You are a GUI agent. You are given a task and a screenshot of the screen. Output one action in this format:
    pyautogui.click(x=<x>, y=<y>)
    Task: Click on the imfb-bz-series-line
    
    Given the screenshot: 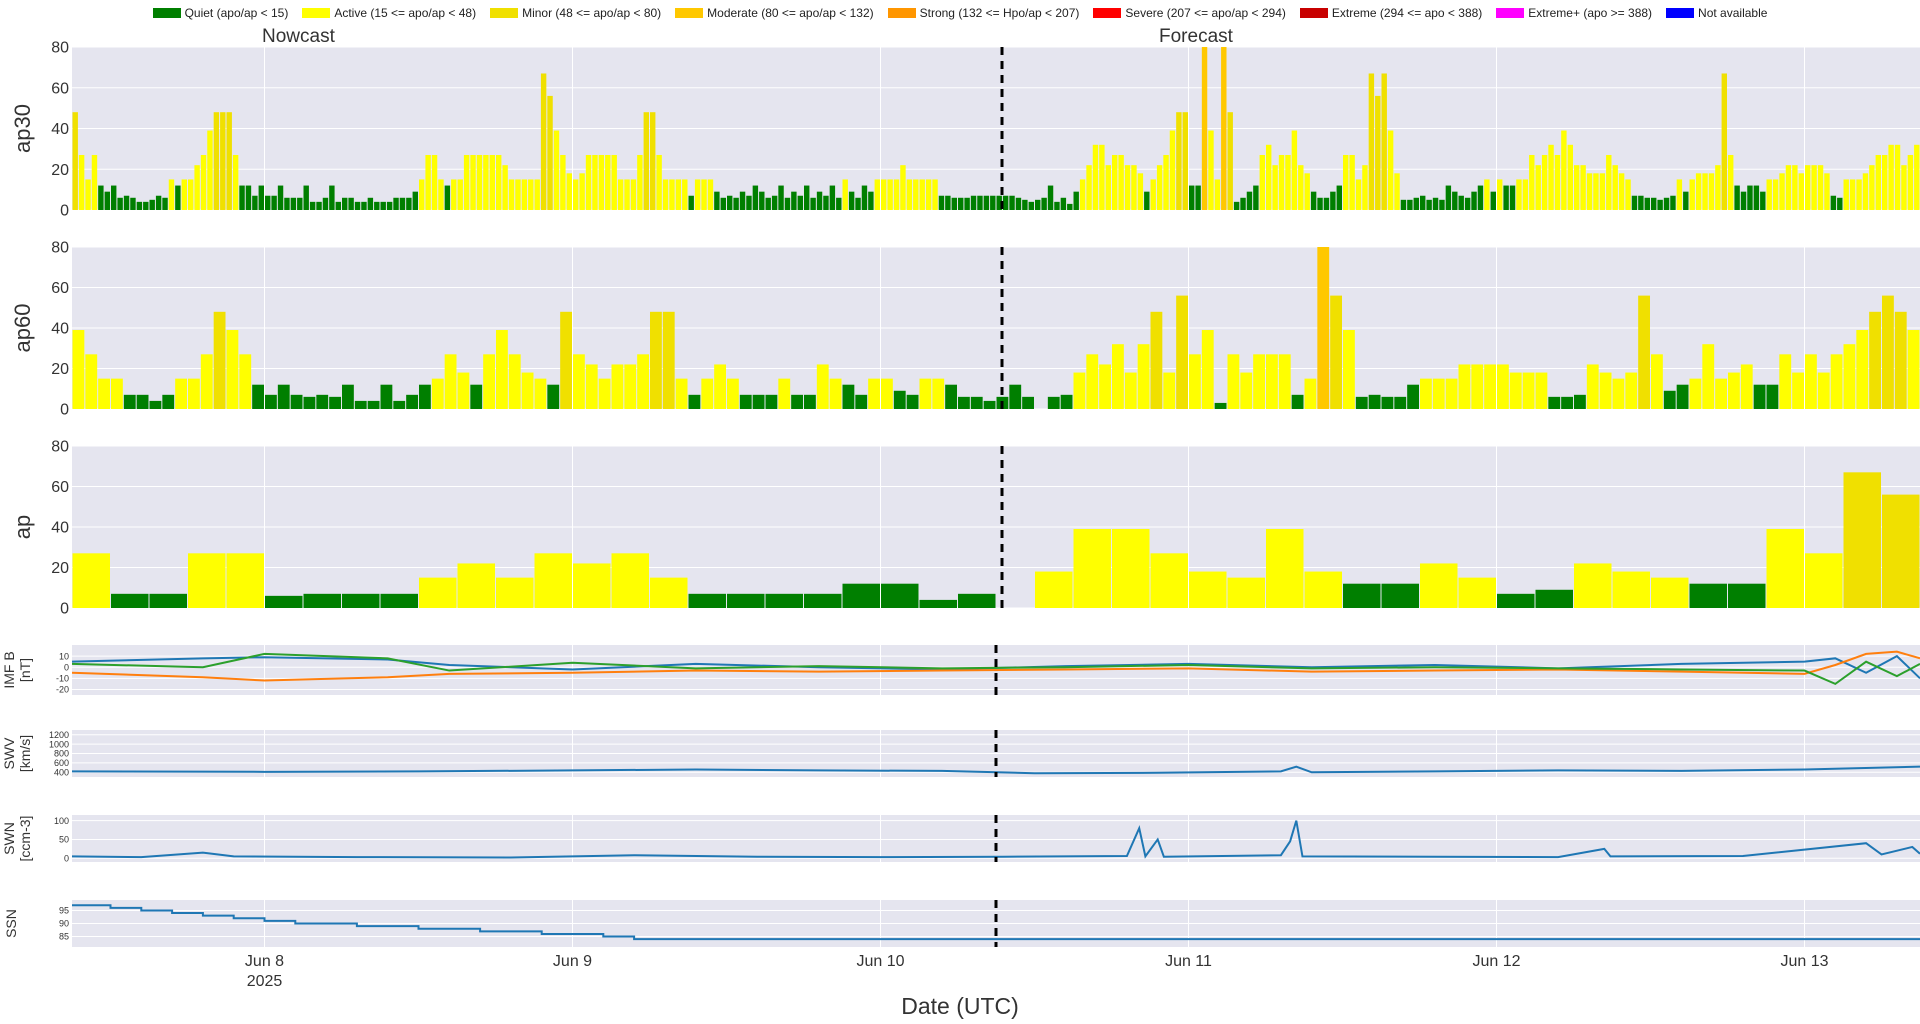 What is the action you would take?
    pyautogui.click(x=995, y=669)
    